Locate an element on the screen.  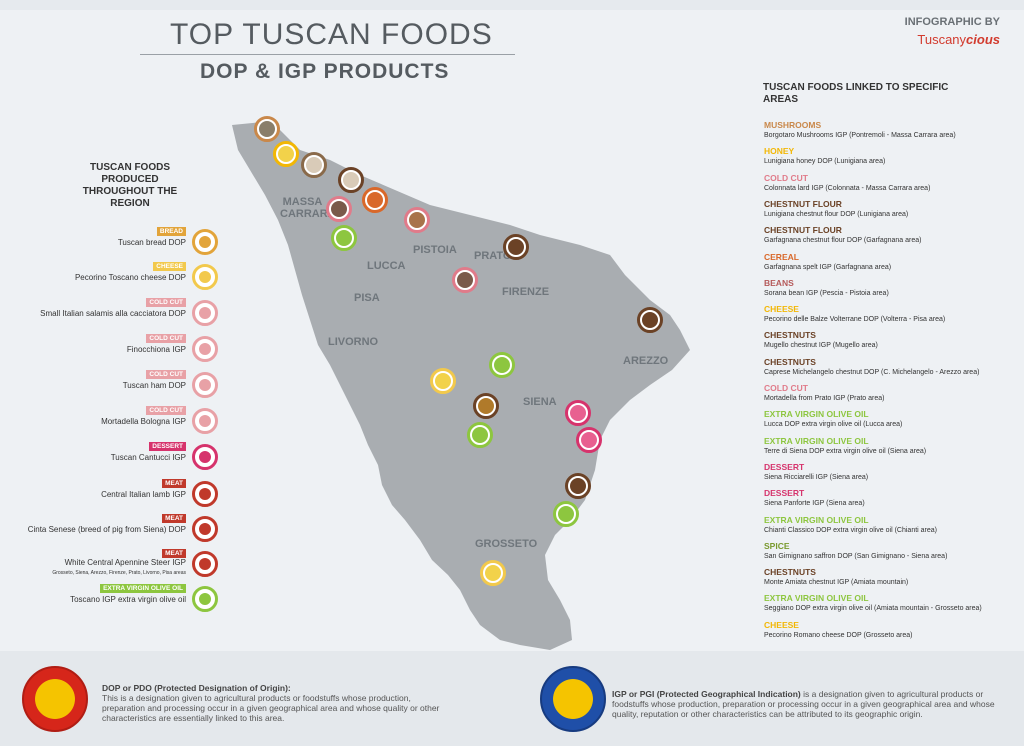
marker-mortadella-prato is located at coordinates (465, 280).